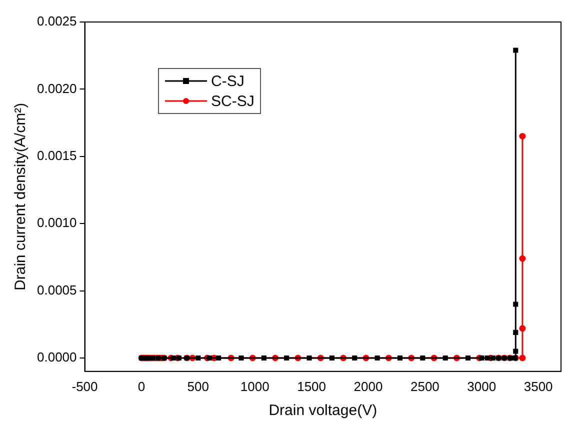  Describe the element at coordinates (56, 155) in the screenshot. I see `y-tick-label: 0.0015` at that location.